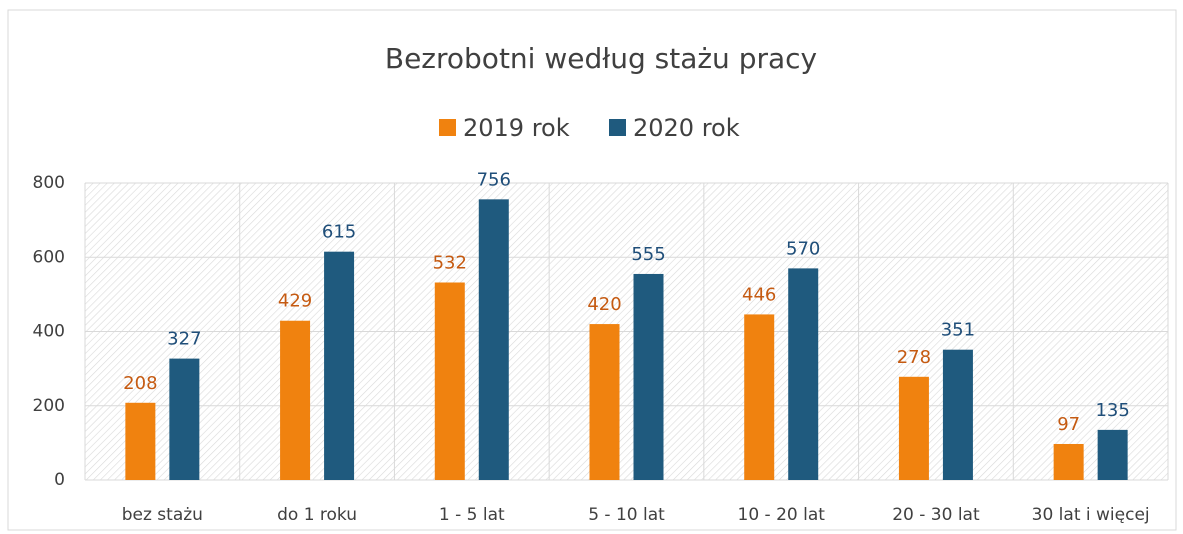 This screenshot has width=1183, height=534. I want to click on data-label: 756, so click(494, 179).